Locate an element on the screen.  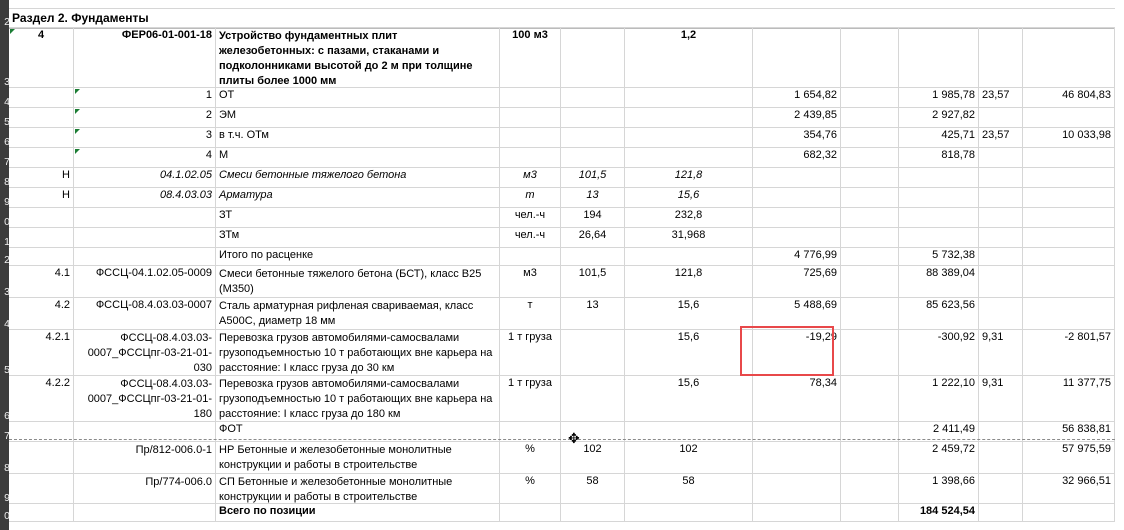
row-header: 1 is located at coordinates (4, 238).